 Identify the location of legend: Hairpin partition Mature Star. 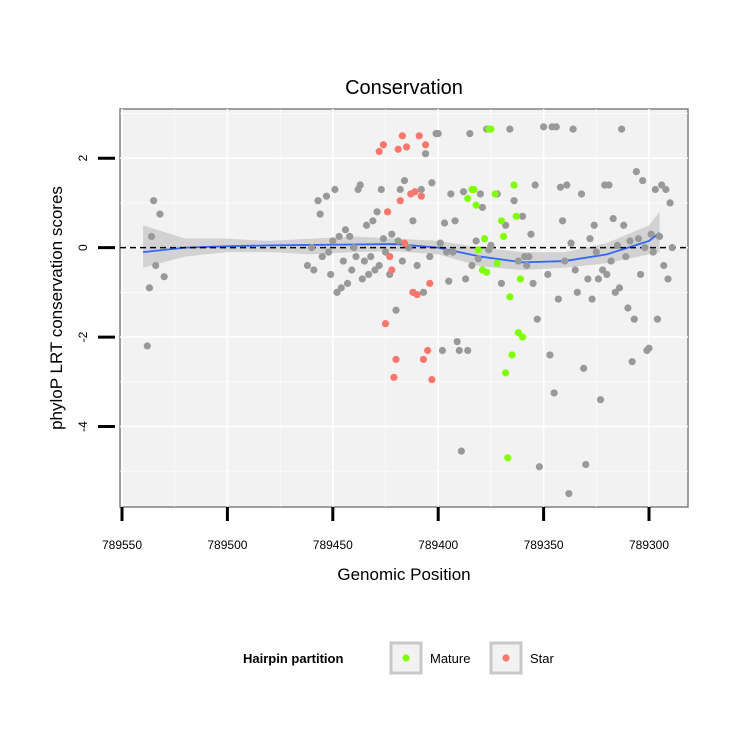
(399, 658).